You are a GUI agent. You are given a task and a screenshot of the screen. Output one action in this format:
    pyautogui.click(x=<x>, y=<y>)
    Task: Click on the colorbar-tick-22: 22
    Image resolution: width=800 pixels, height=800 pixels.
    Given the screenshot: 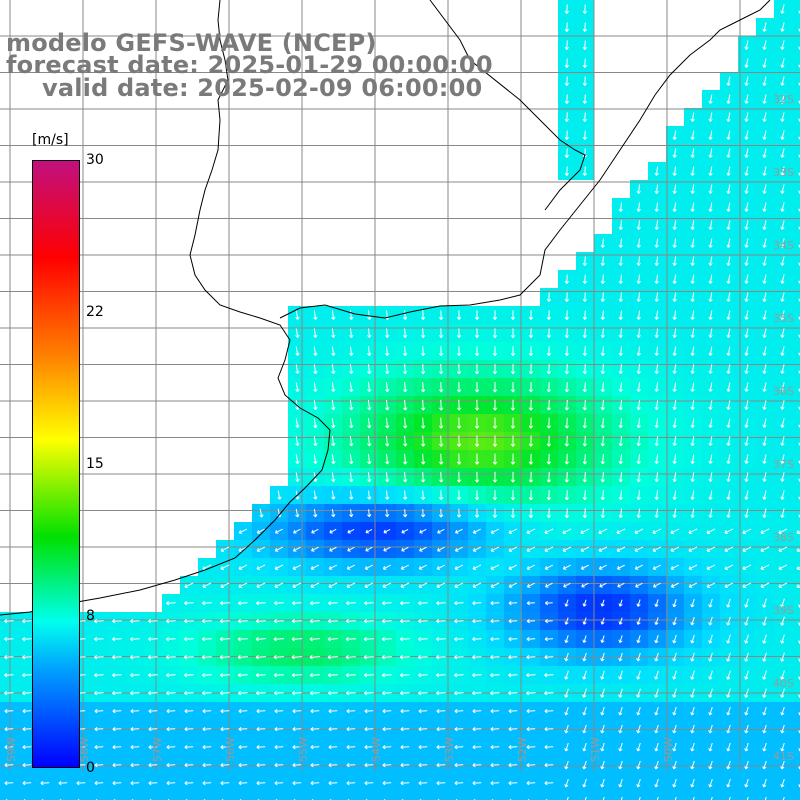 What is the action you would take?
    pyautogui.click(x=95, y=312)
    